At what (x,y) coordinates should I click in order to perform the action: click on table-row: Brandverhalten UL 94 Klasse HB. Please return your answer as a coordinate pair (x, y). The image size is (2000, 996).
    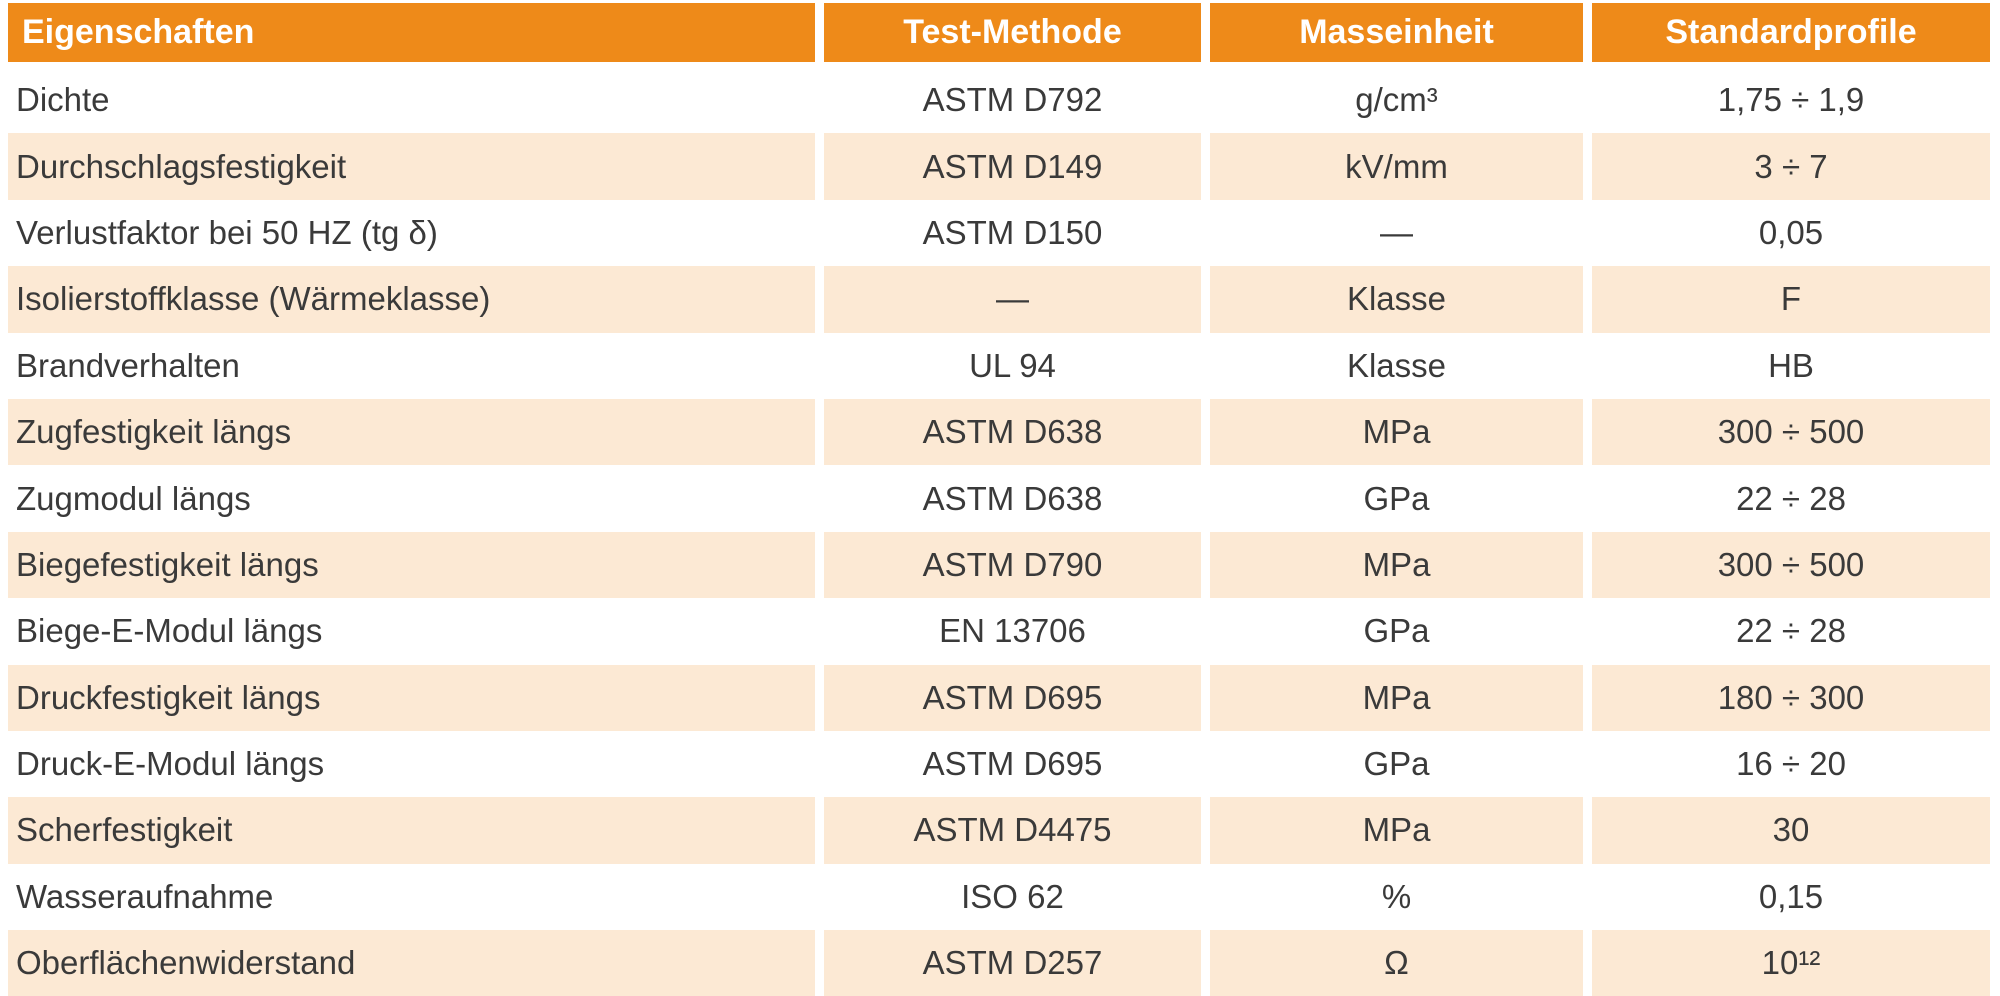
    Looking at the image, I should click on (999, 365).